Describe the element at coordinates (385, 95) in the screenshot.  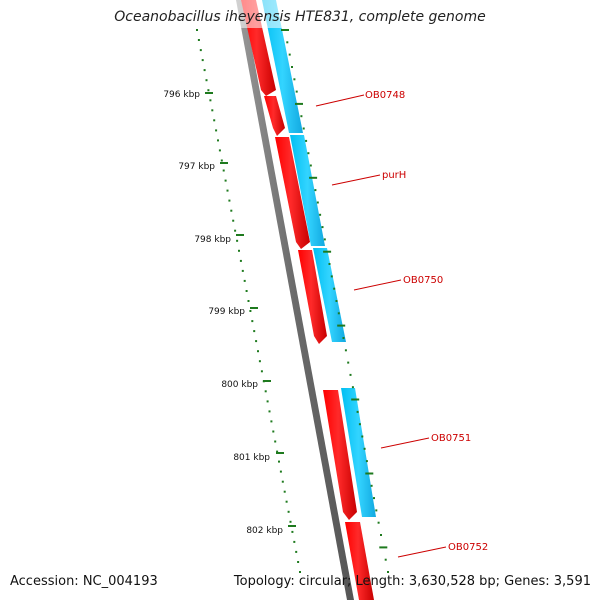
I see `gene-label-ob0748: OB0748` at that location.